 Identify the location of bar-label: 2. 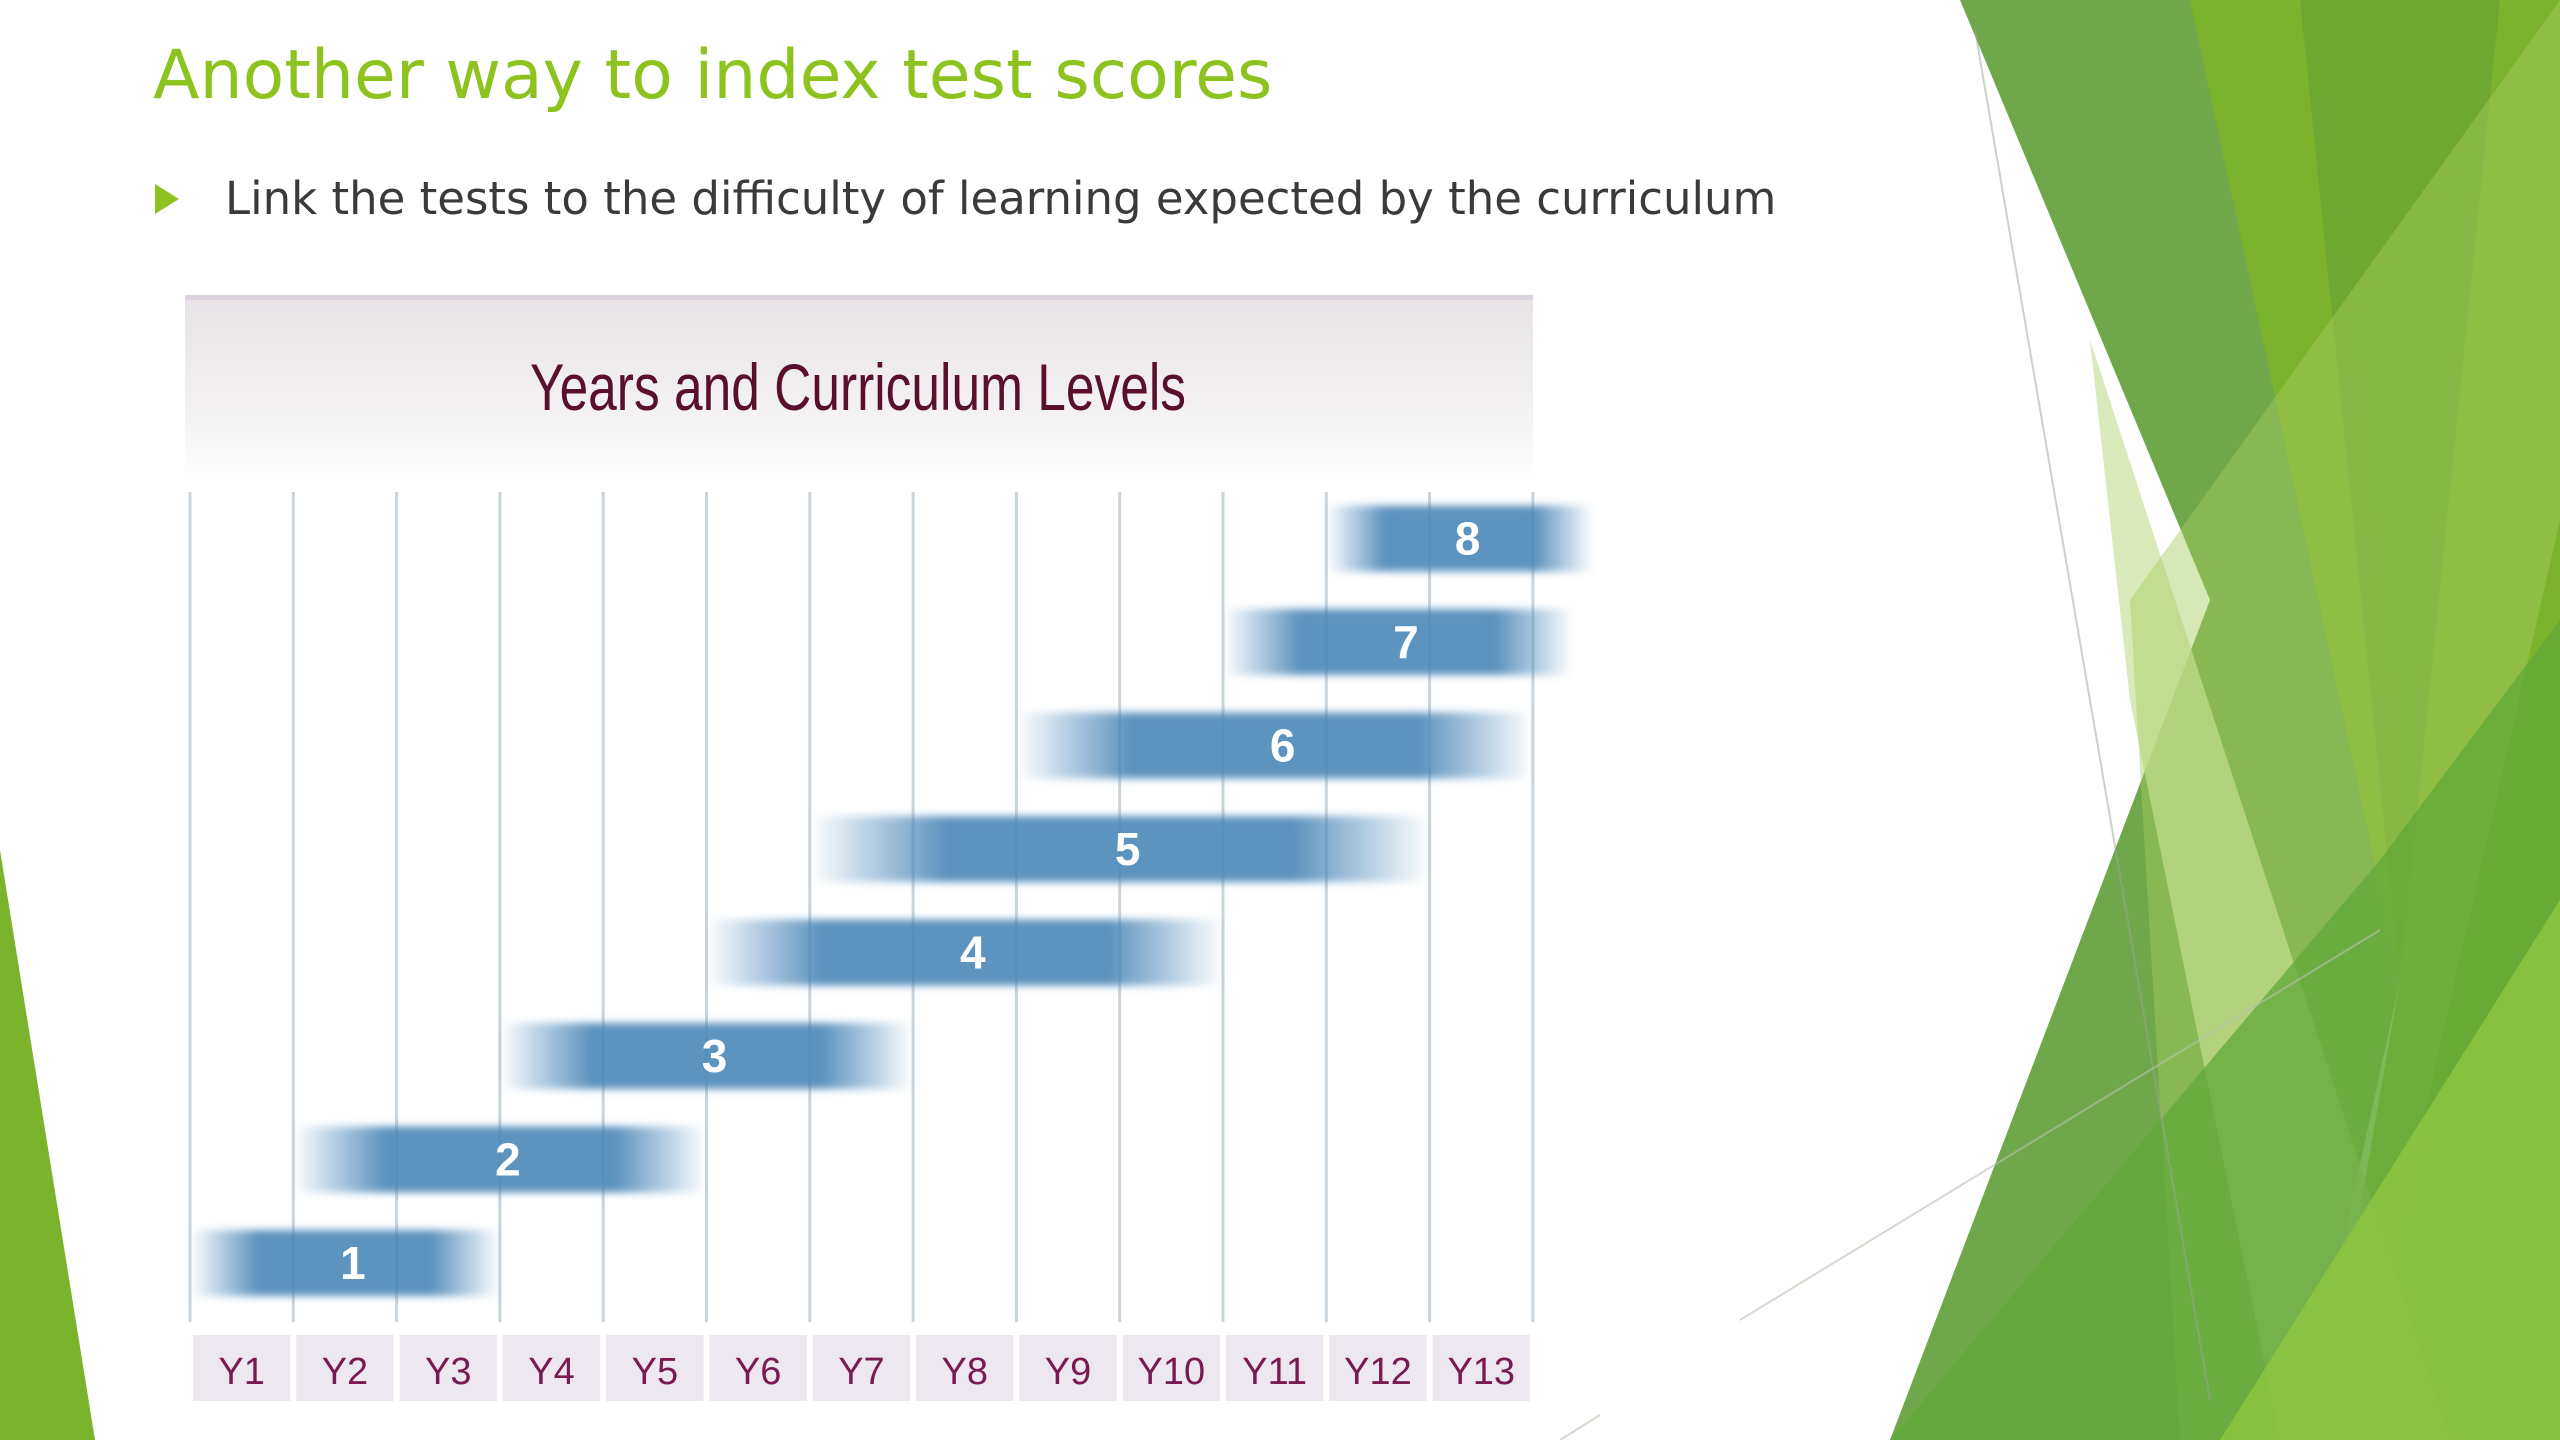
(508, 1160).